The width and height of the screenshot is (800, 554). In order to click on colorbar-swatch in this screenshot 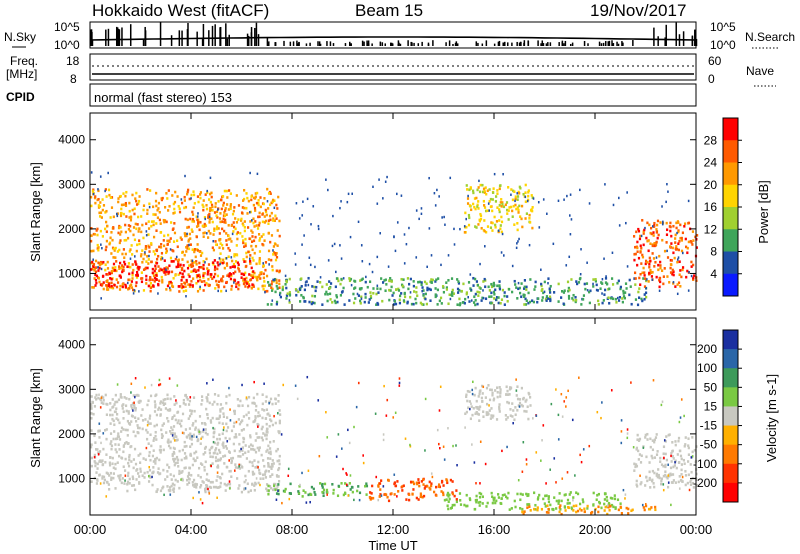, I will do `click(730, 454)`.